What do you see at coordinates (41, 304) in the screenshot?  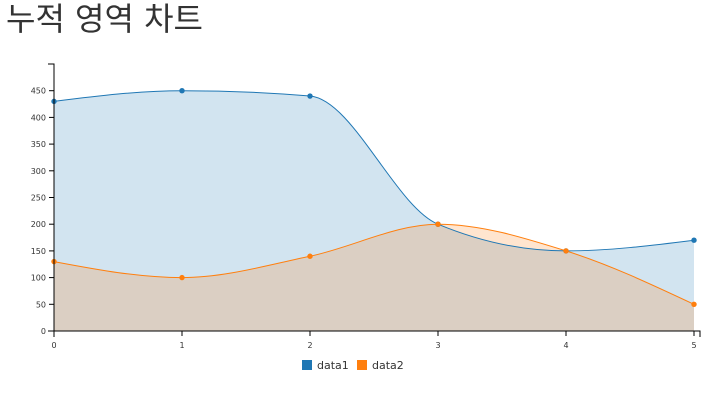 I see `y-tick-label: 50` at bounding box center [41, 304].